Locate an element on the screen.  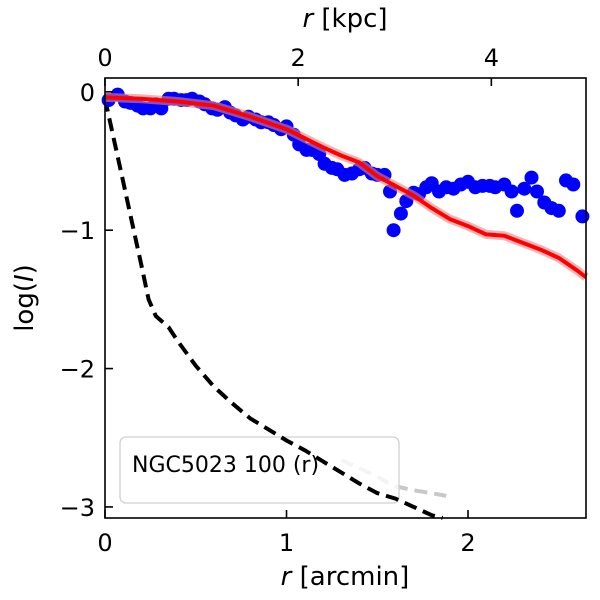
x-axis-label: r [arcmin] is located at coordinates (345, 577).